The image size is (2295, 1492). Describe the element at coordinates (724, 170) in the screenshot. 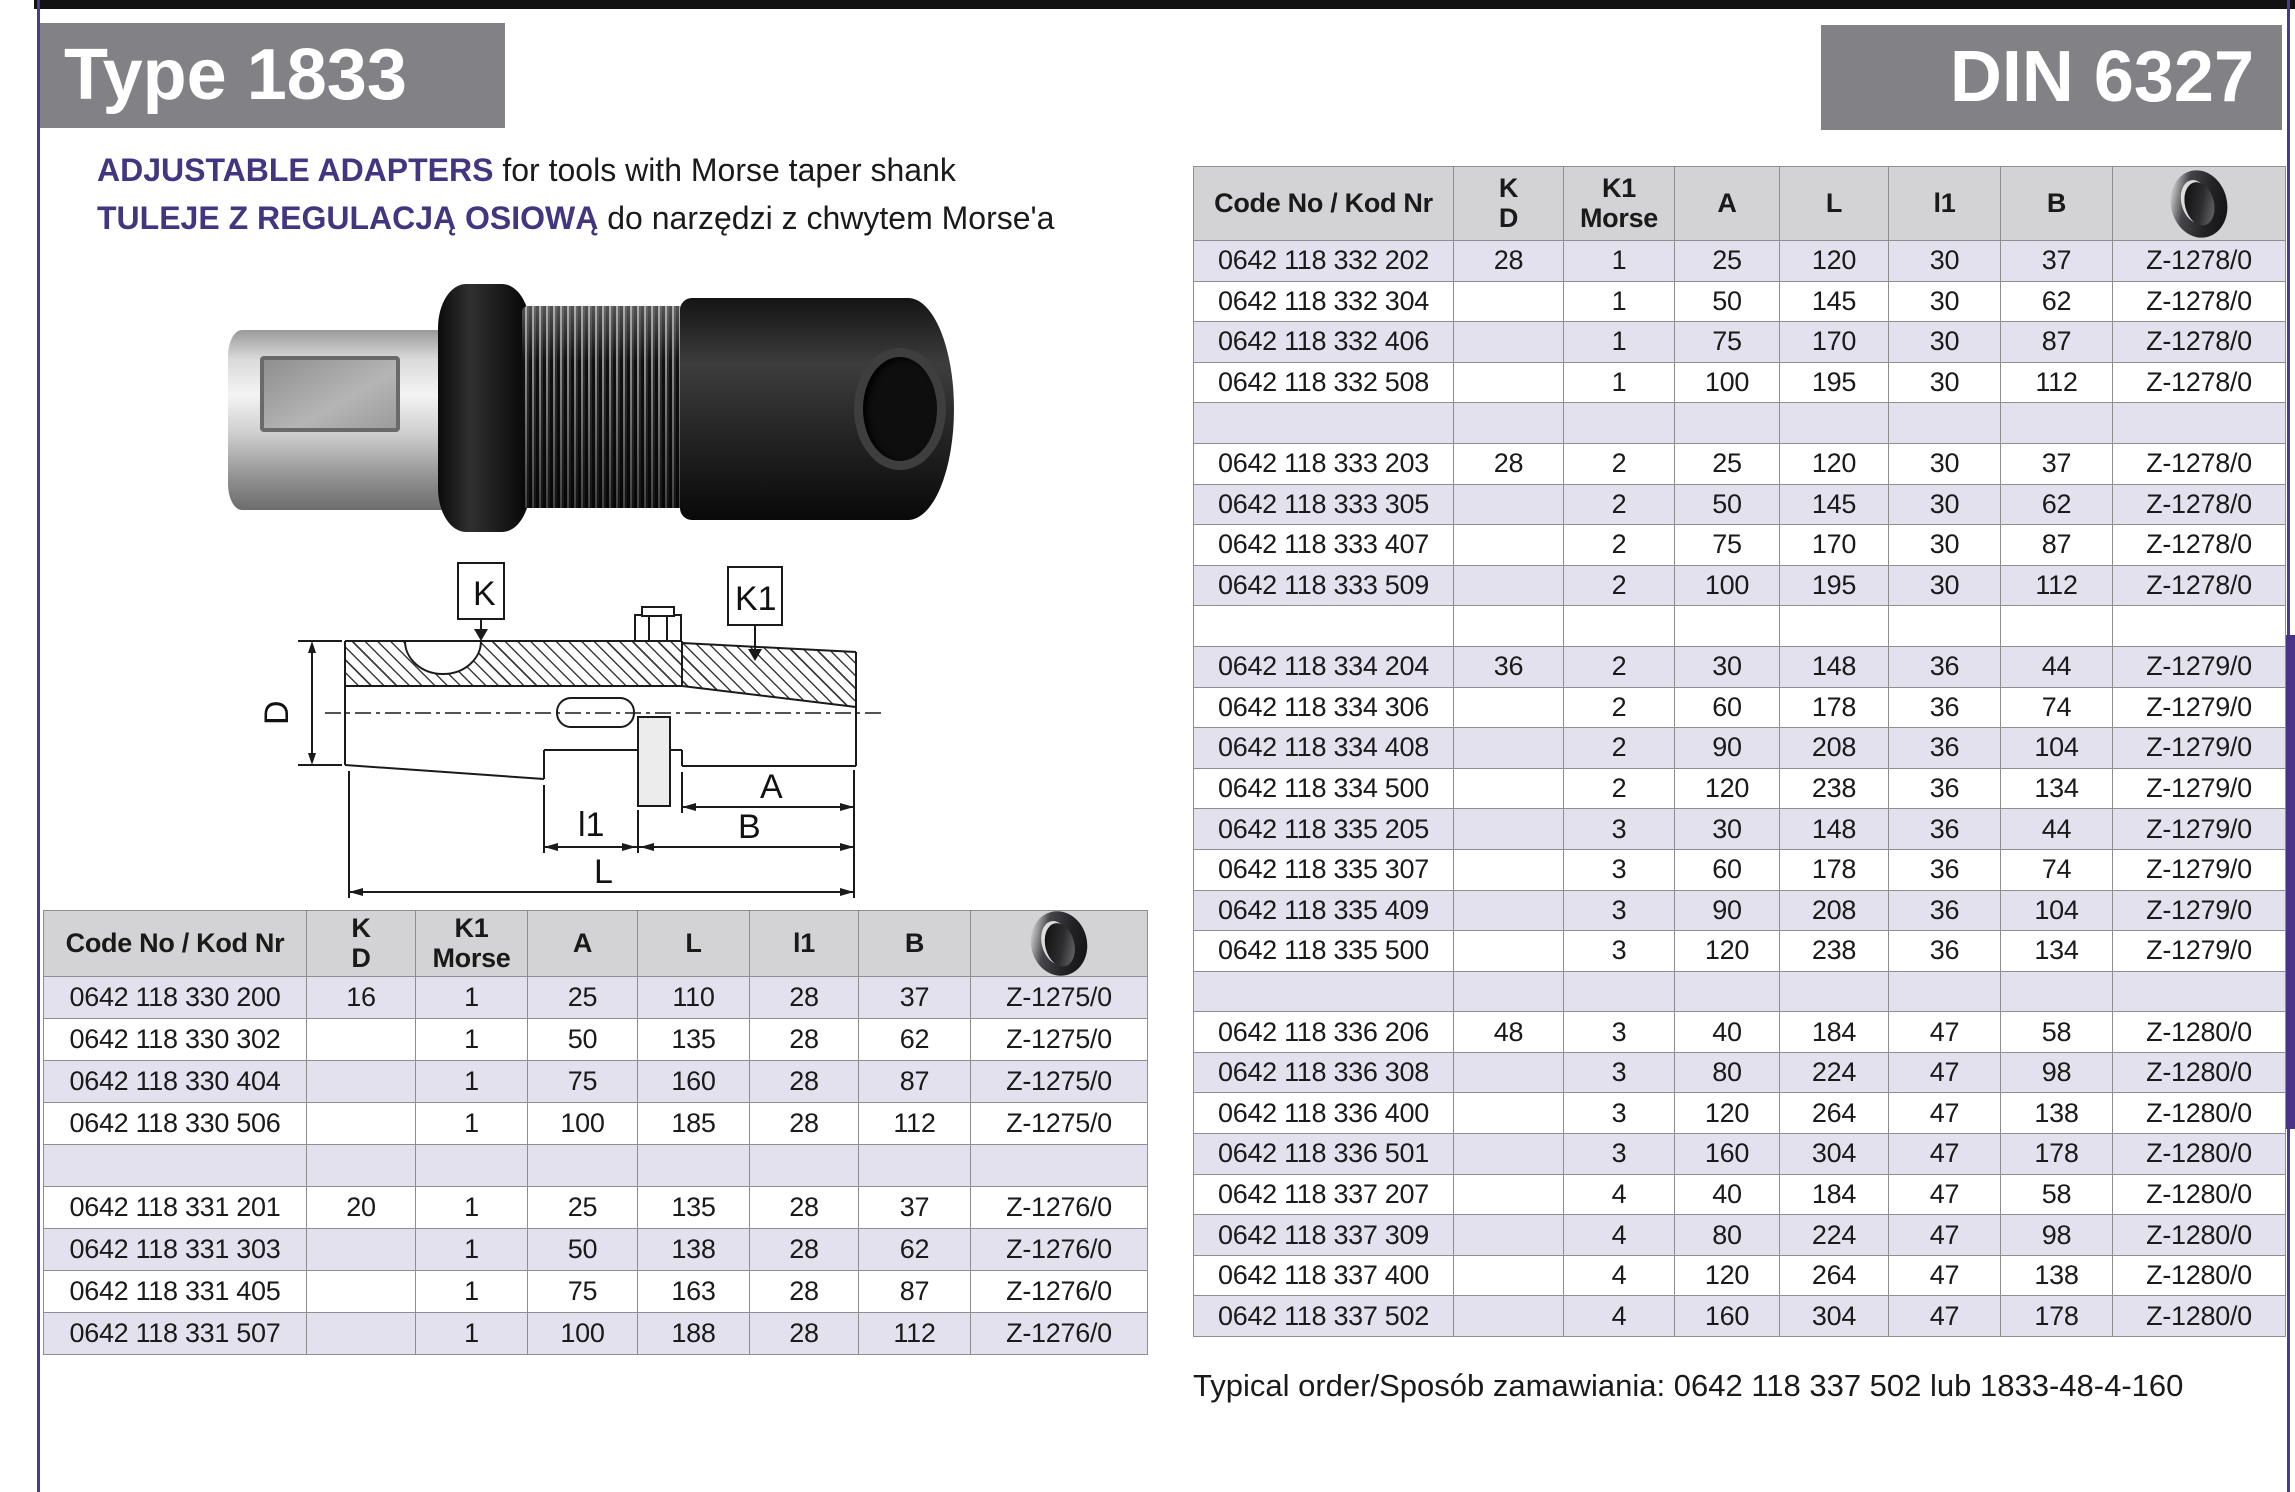

I see `intro-en-rest: for tools with Morse taper shank` at that location.